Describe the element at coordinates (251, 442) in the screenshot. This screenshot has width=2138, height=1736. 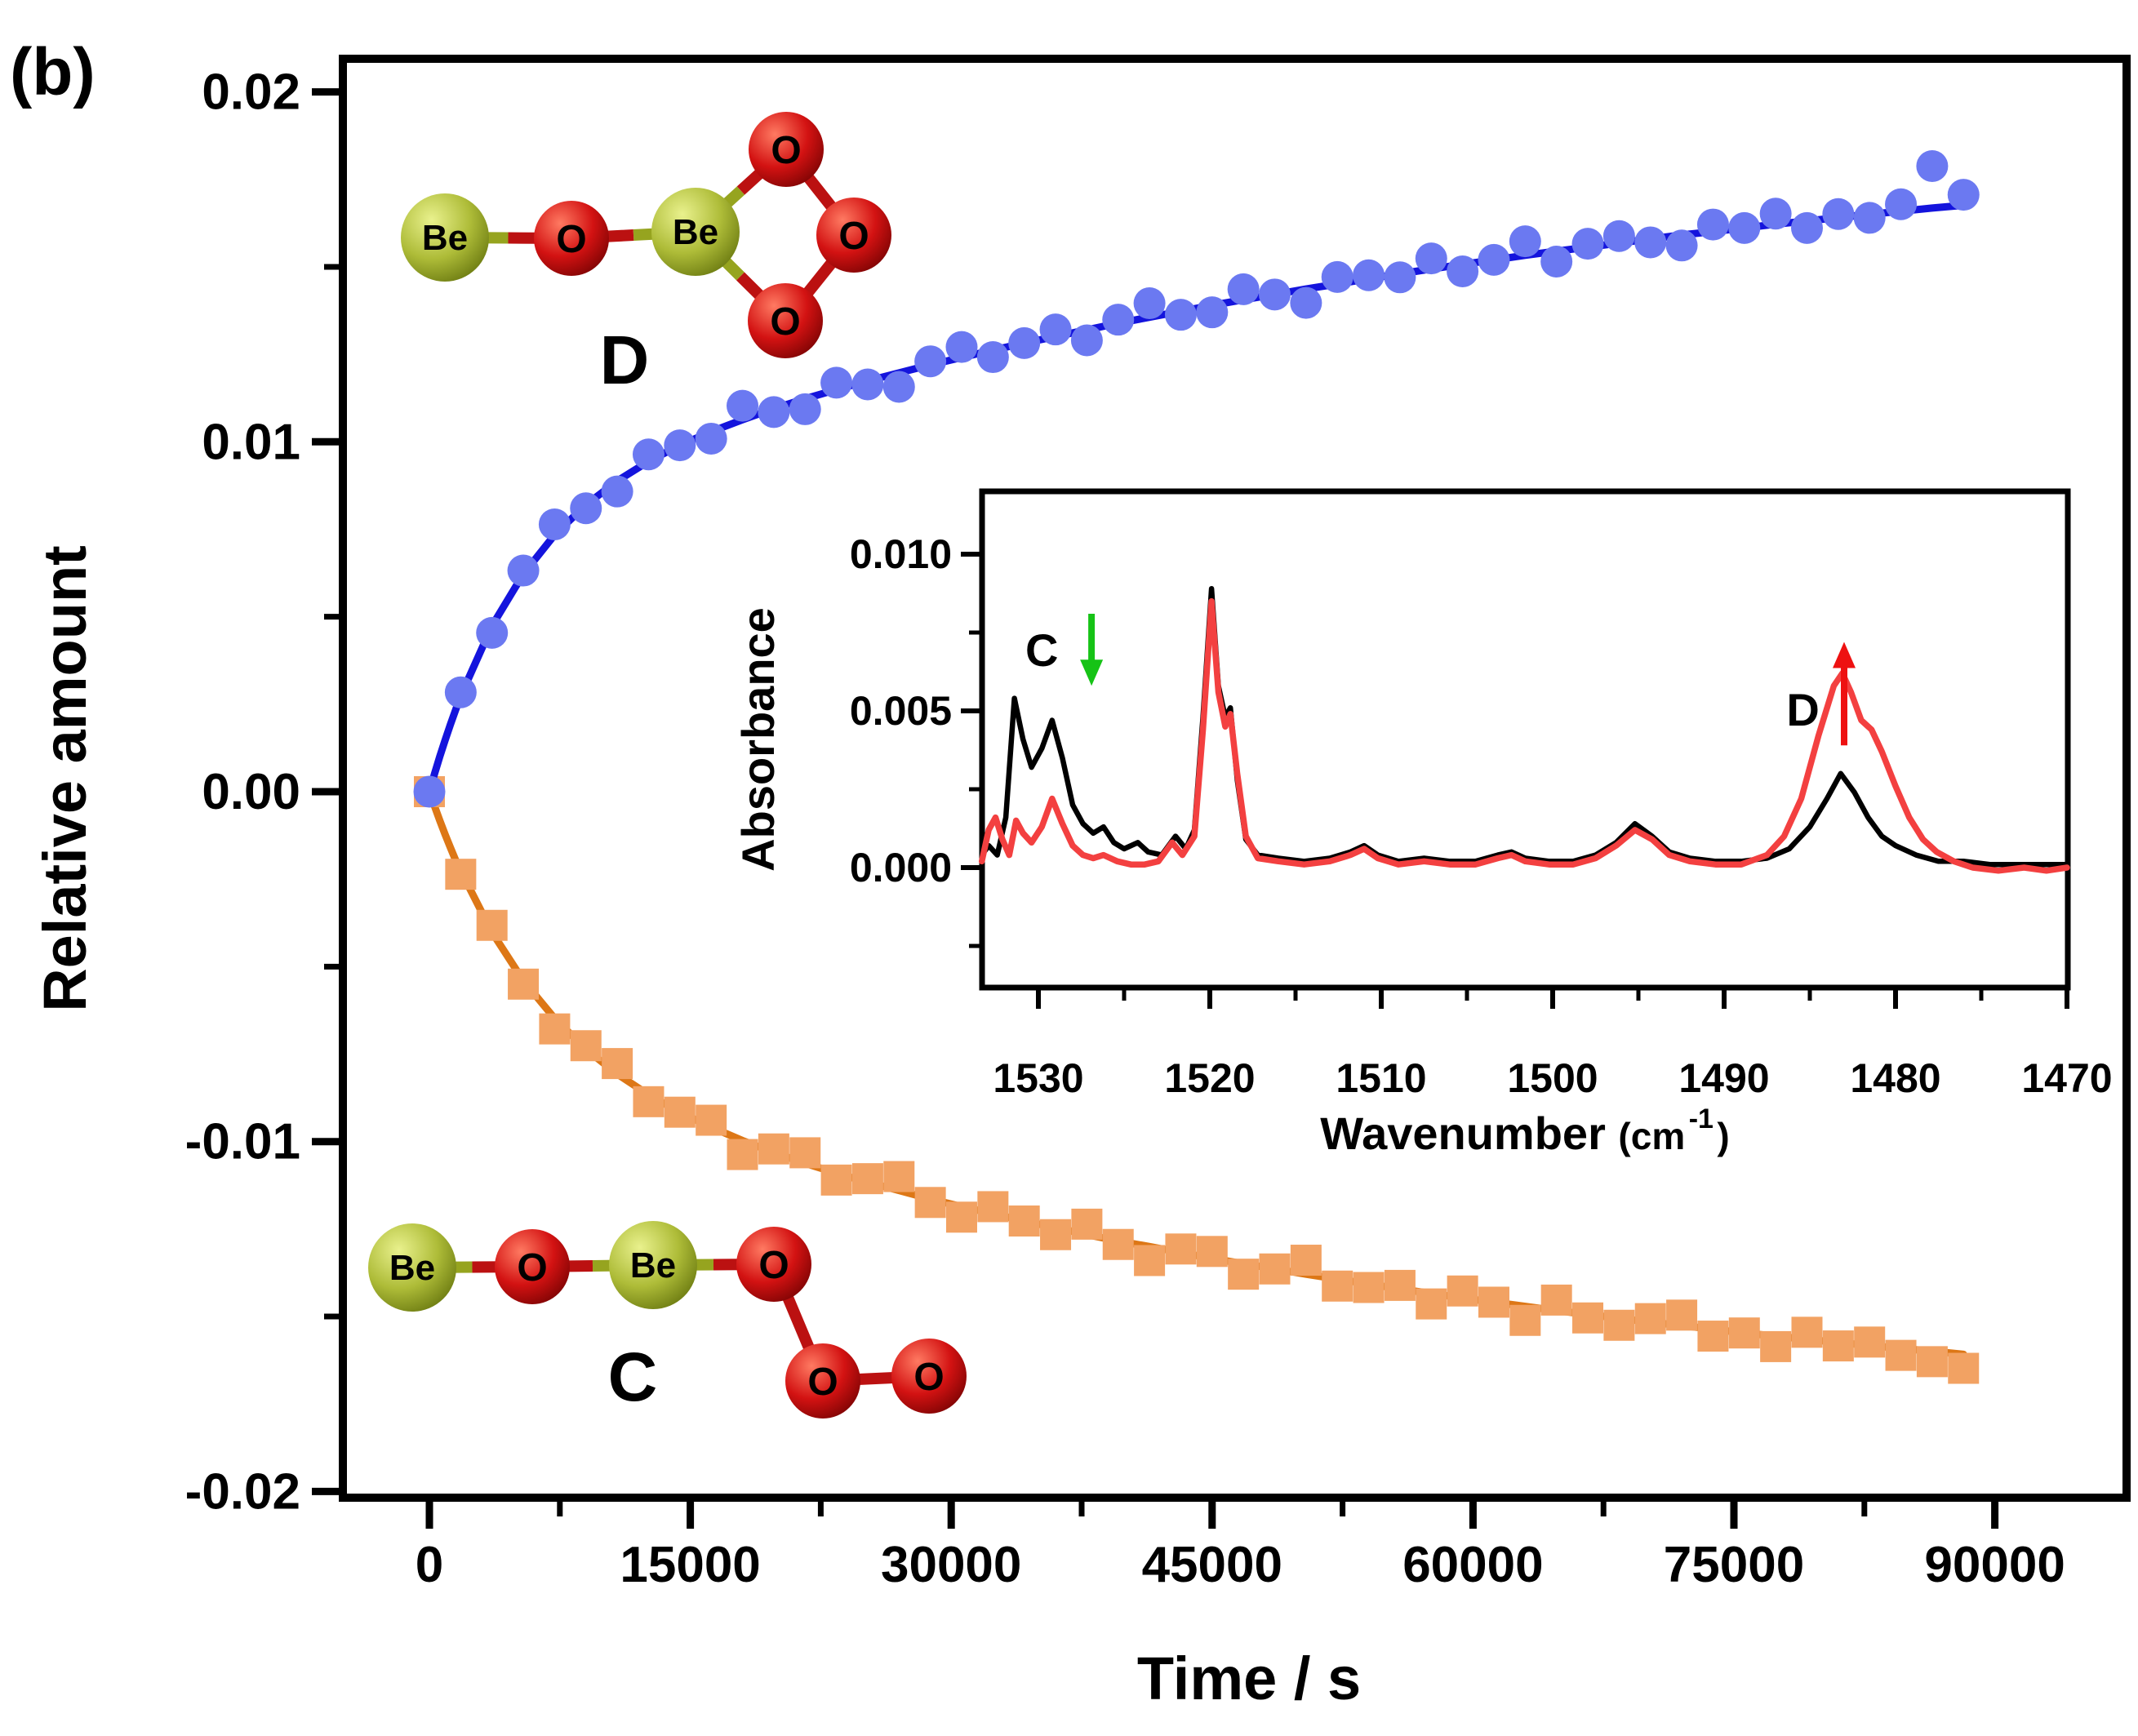
I see `main-y-tick-label: 0.01` at that location.